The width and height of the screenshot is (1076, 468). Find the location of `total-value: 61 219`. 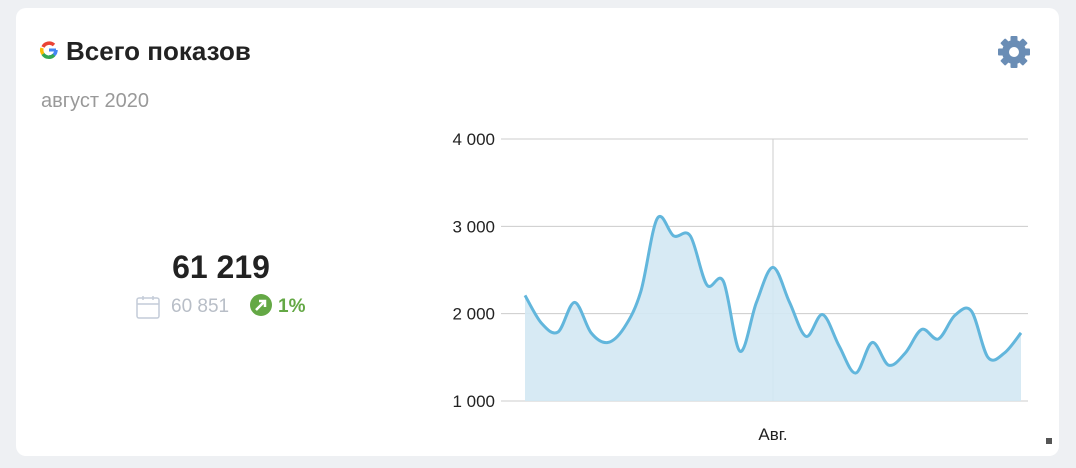

total-value: 61 219 is located at coordinates (221, 267).